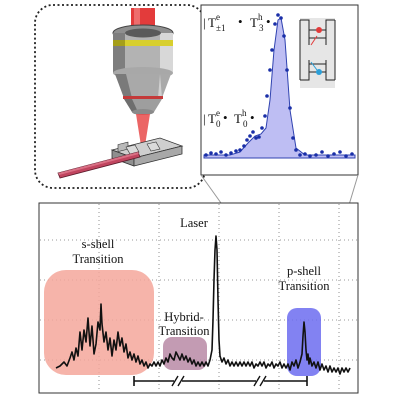 This screenshot has height=400, width=400. Describe the element at coordinates (244, 113) in the screenshot. I see `ket-lower-h-sup: h` at that location.